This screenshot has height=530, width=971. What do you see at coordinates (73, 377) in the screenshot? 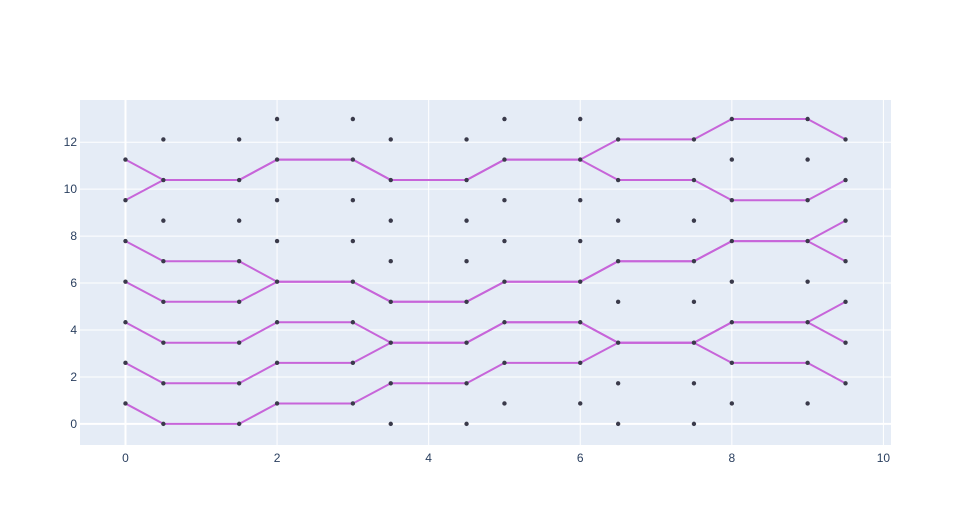
I see `y-tick-label: 2` at bounding box center [73, 377].